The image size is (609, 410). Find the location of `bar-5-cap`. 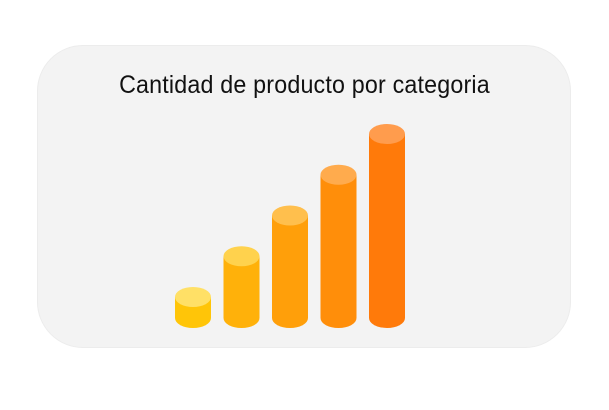

bar-5-cap is located at coordinates (387, 134).